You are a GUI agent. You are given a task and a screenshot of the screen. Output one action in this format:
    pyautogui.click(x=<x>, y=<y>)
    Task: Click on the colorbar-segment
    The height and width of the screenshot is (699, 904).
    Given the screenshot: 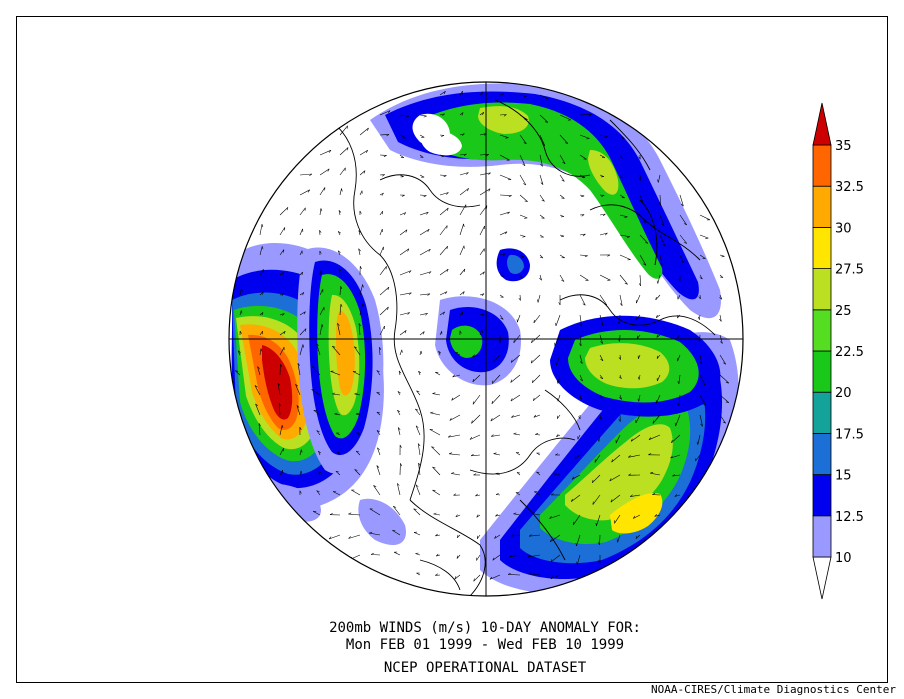 What is the action you would take?
    pyautogui.click(x=822, y=536)
    